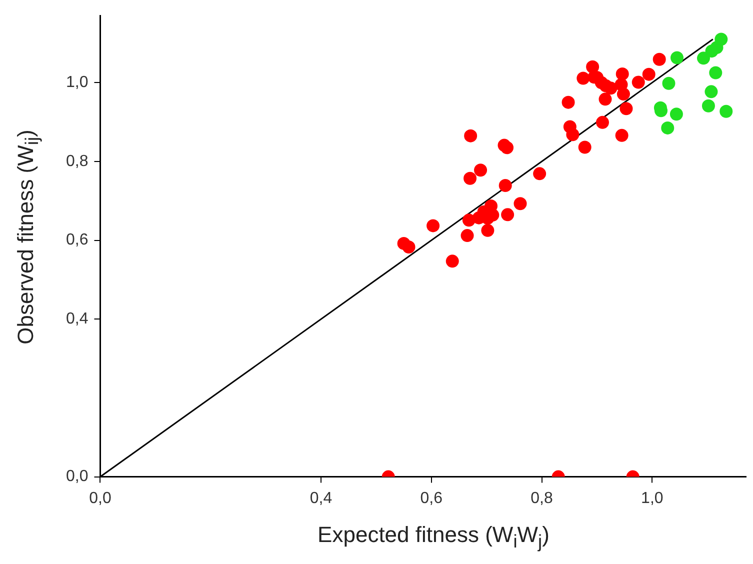 The image size is (753, 564). What do you see at coordinates (433, 537) in the screenshot?
I see `x-axis-title: Expected fitness (W$_{i}$W$_{j}$)` at bounding box center [433, 537].